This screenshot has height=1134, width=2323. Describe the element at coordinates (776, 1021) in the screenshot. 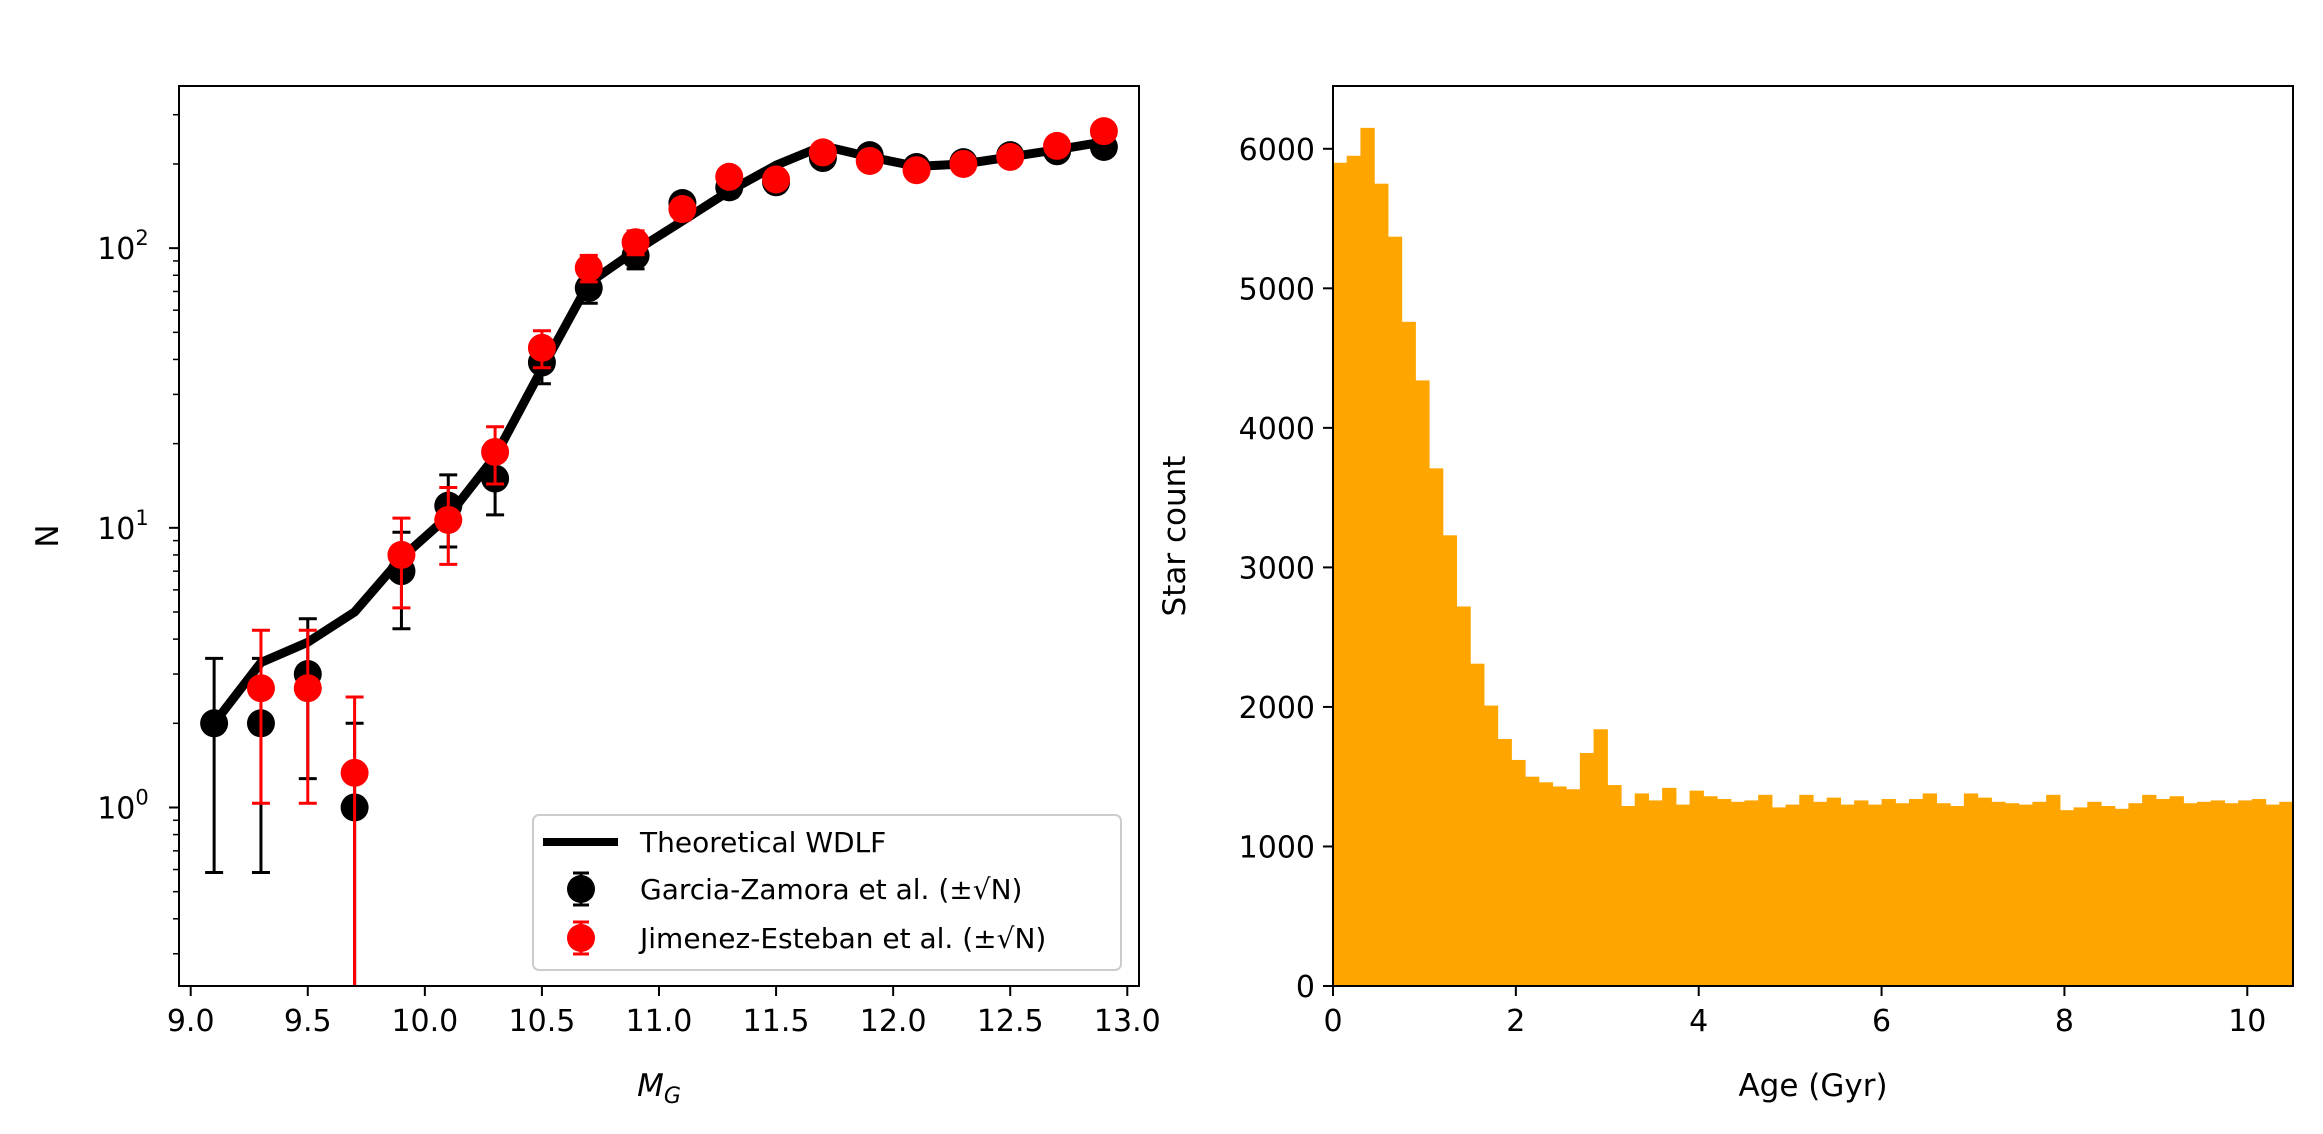

I see `left-x-tick-label: 11.5` at that location.